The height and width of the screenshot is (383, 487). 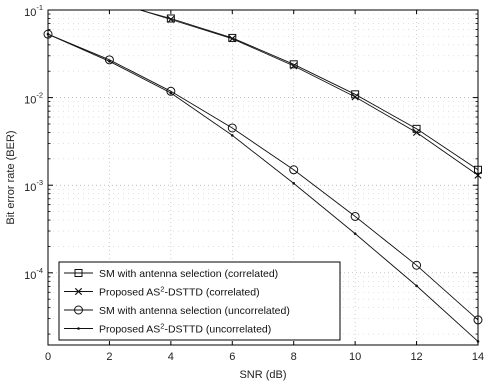 What do you see at coordinates (39, 7) in the screenshot?
I see `y-tick-exponent: -1` at bounding box center [39, 7].